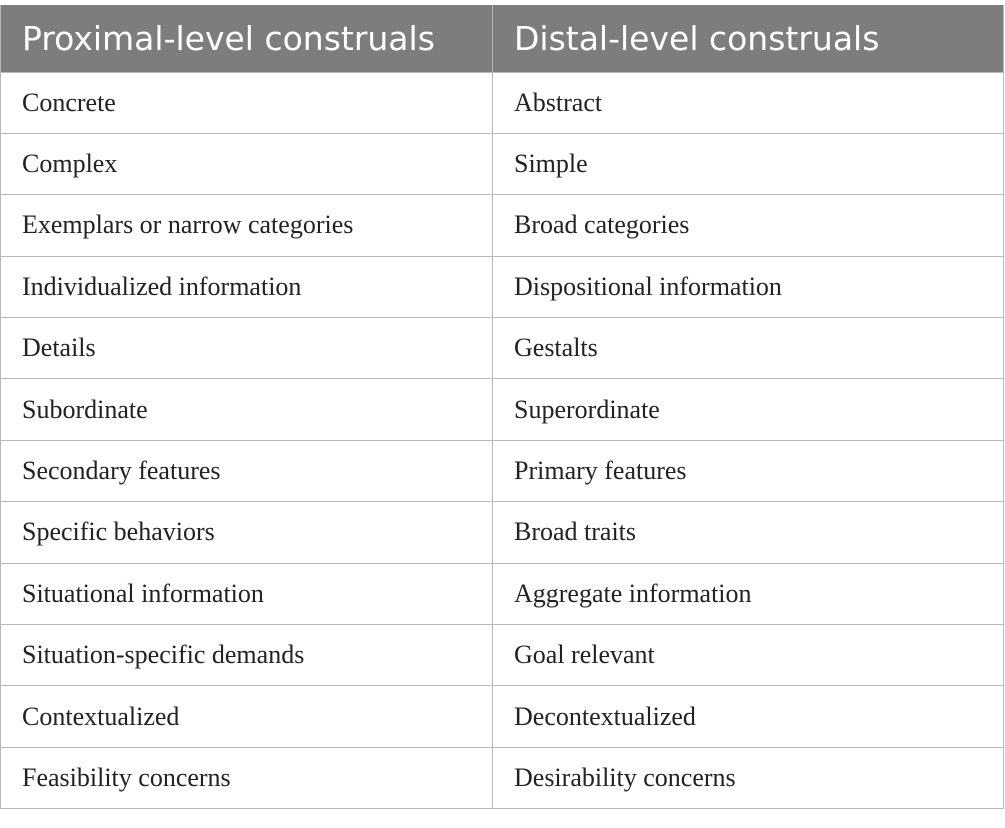  I want to click on table-row: Situation-specific demands Goal relevant, so click(502, 655).